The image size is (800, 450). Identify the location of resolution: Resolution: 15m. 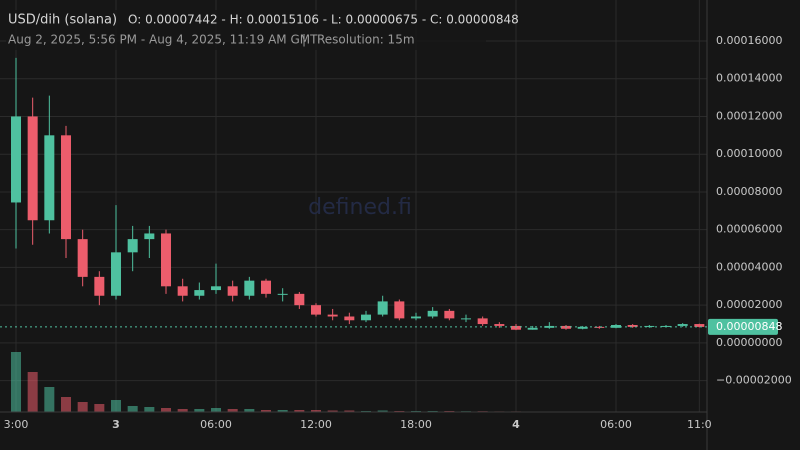
(366, 40).